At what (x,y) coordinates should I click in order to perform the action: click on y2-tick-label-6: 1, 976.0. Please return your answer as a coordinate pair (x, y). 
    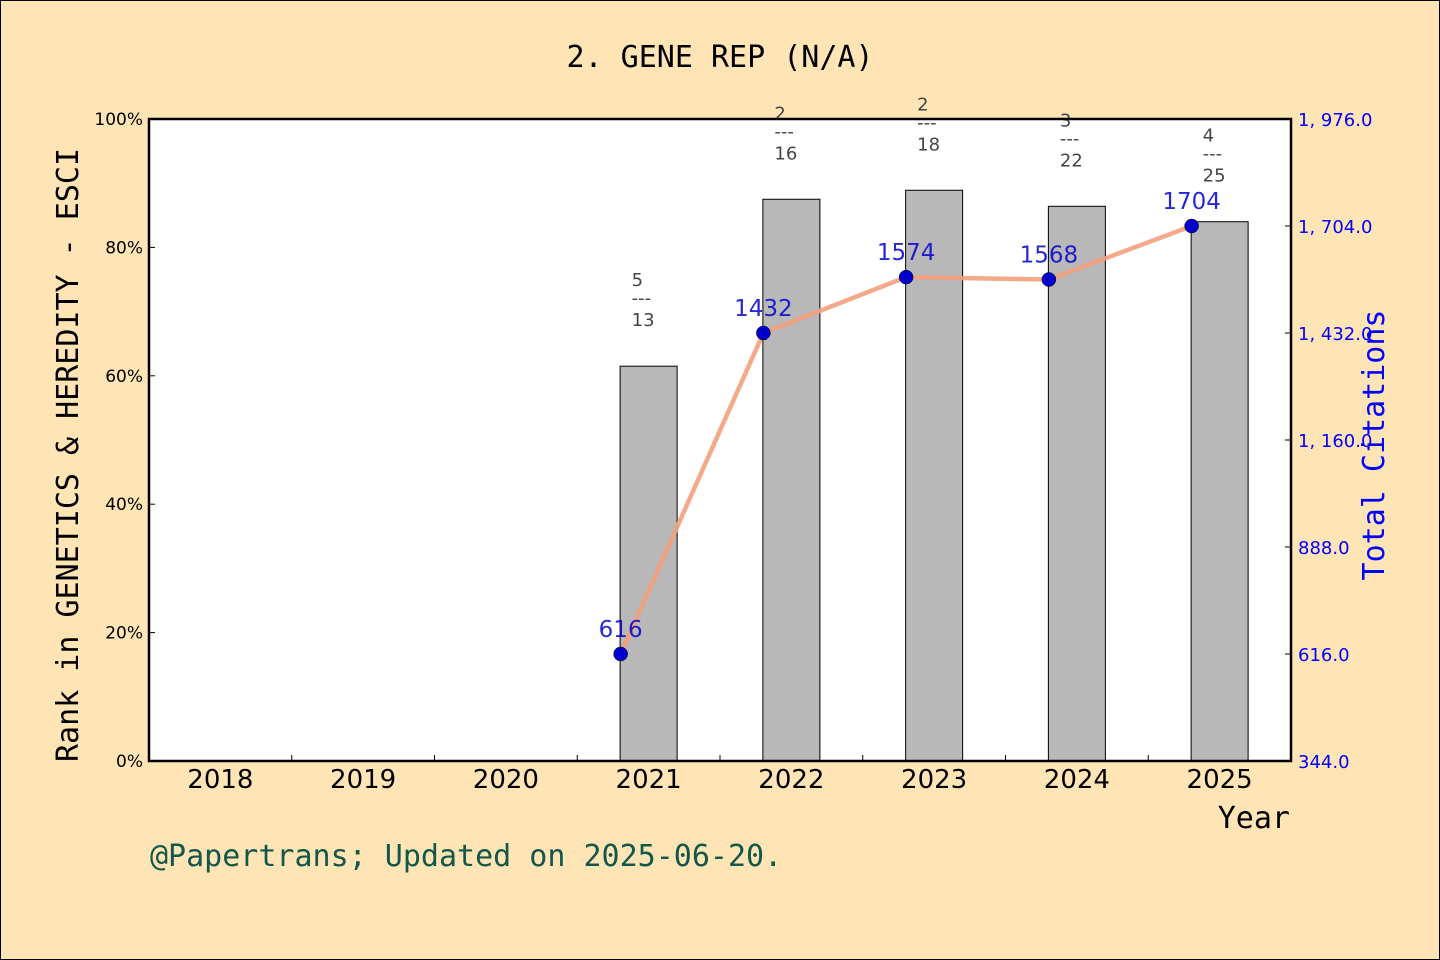
    Looking at the image, I should click on (1335, 120).